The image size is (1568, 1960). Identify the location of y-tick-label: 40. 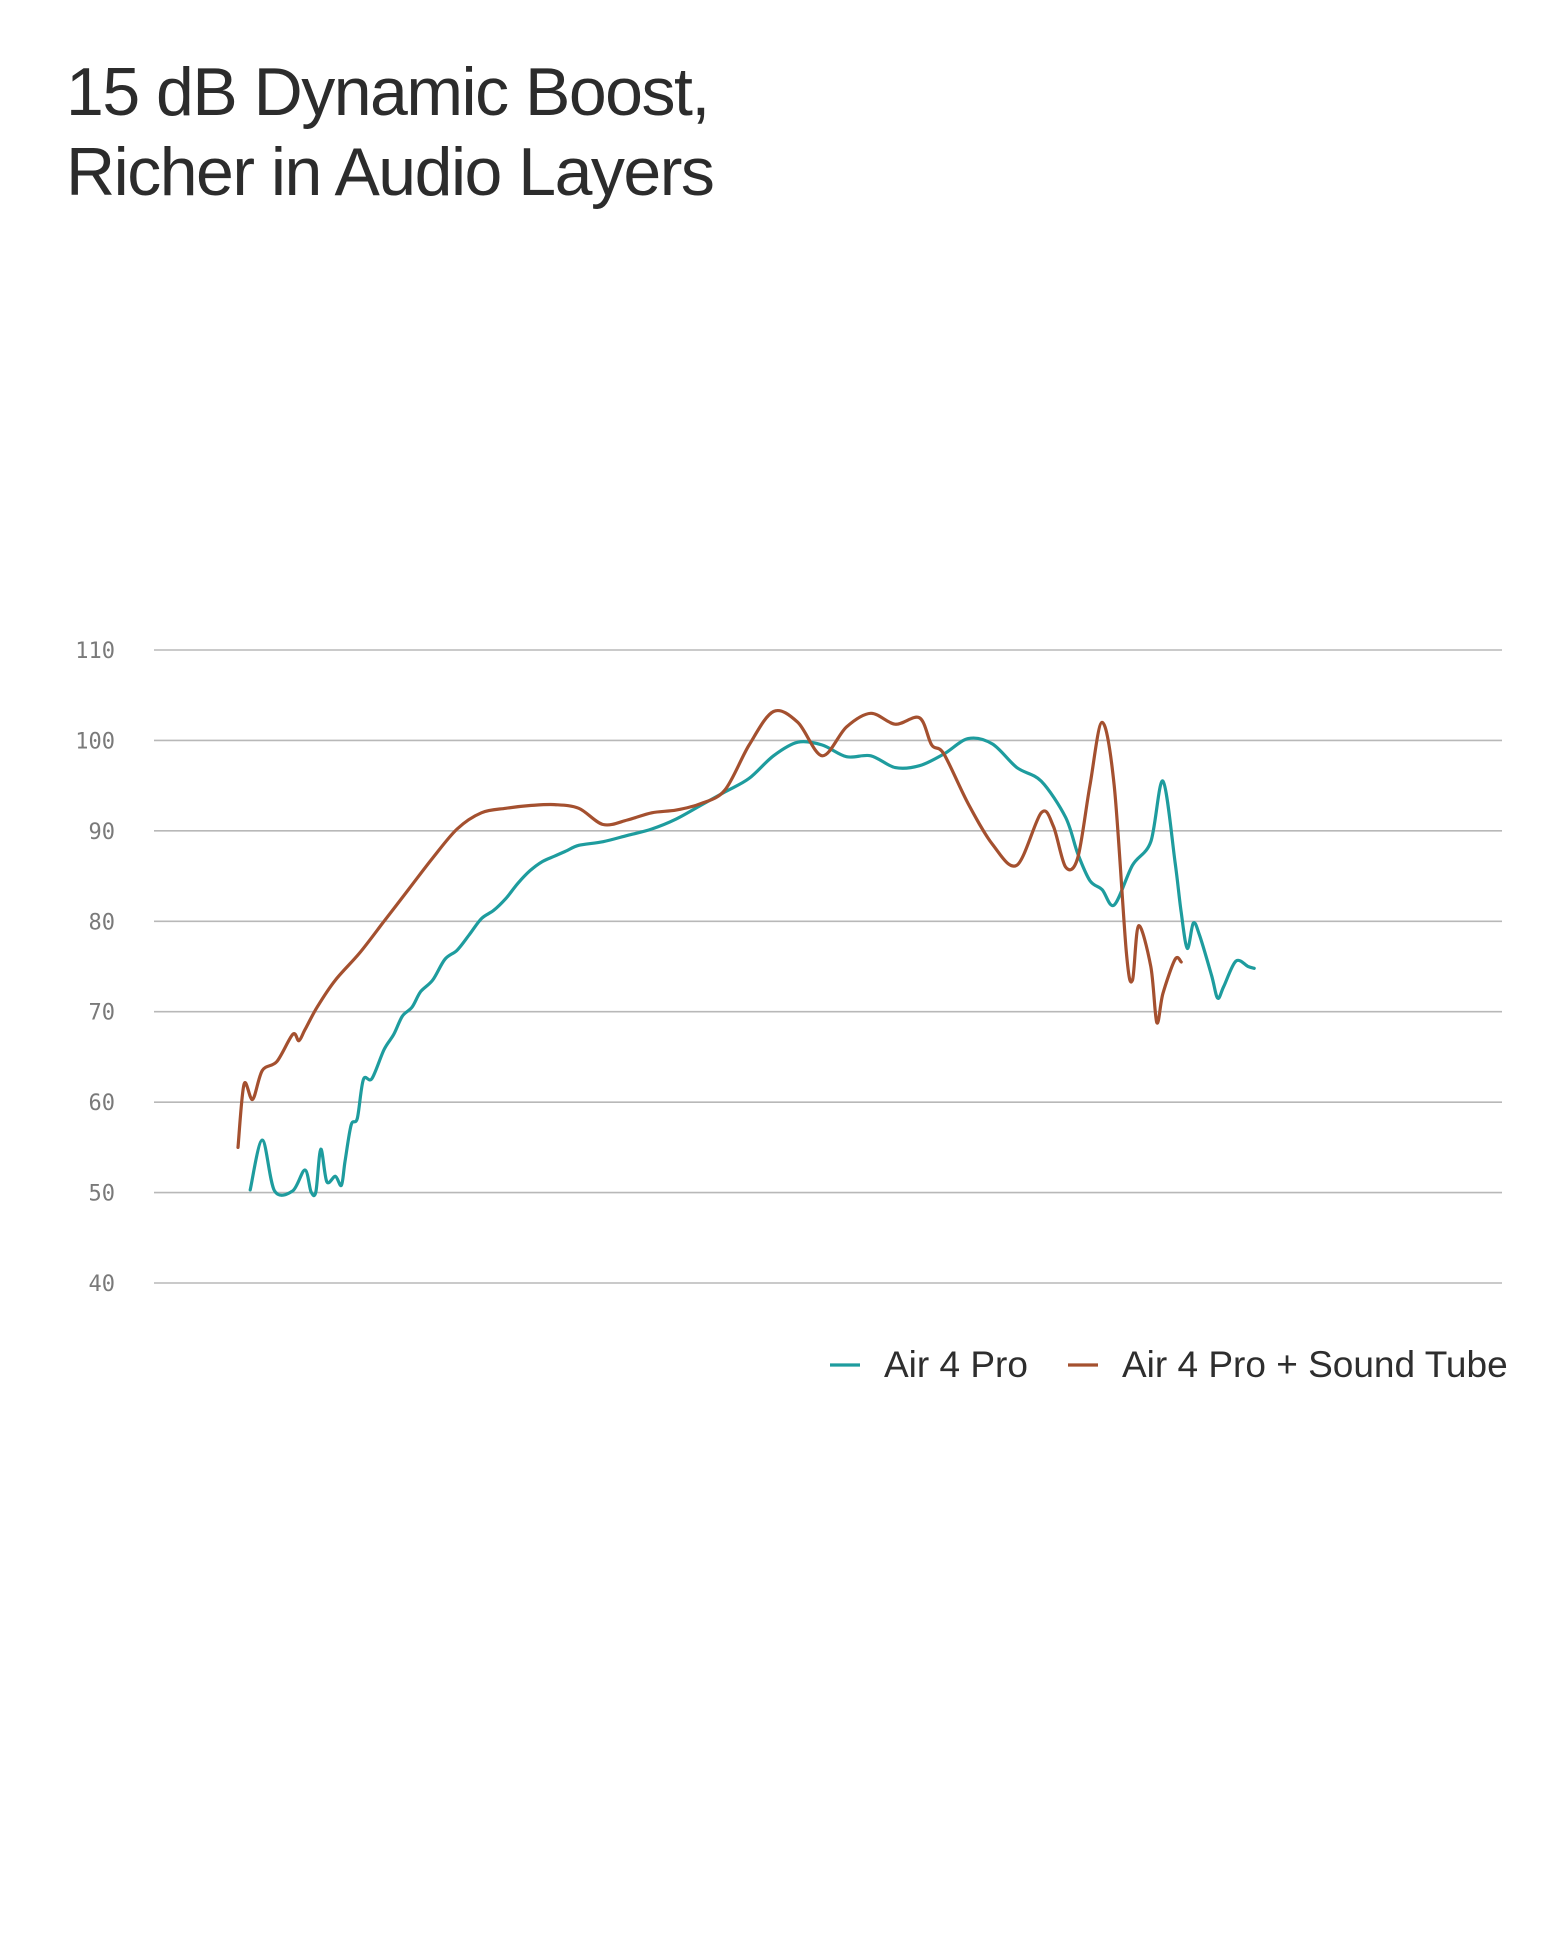
(102, 1284).